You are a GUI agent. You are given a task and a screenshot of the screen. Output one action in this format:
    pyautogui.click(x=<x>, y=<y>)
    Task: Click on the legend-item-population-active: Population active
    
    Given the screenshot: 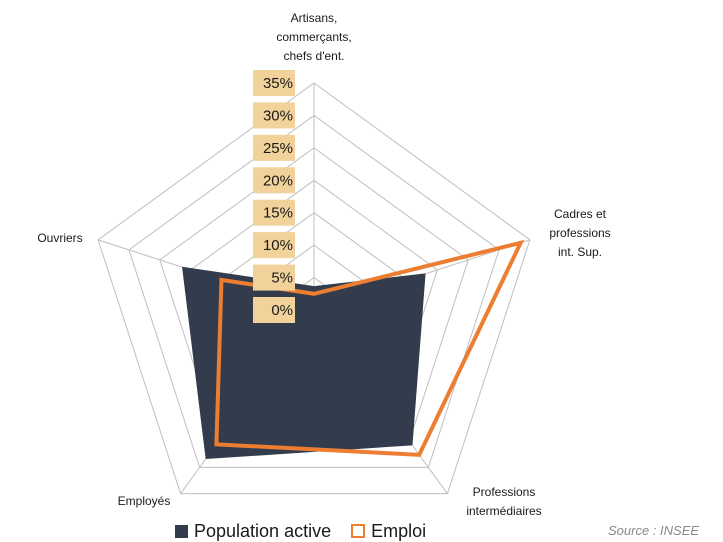 What is the action you would take?
    pyautogui.click(x=253, y=531)
    